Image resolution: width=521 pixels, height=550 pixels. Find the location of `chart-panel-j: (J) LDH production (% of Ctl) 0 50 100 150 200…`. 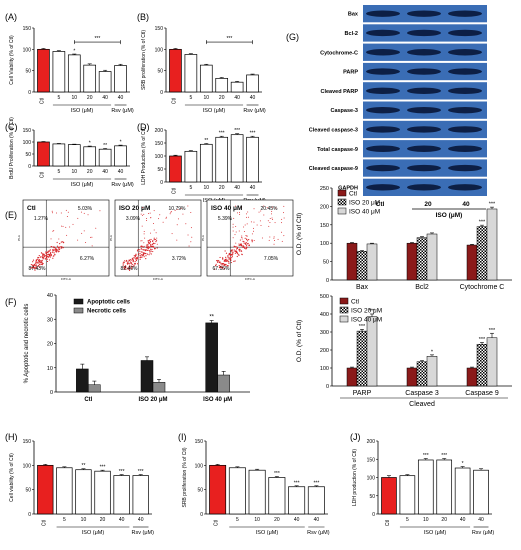

chart-panel-j: (J) LDH production (% of Ctl) 0 50 100 150 200… is located at coordinates (422, 484).